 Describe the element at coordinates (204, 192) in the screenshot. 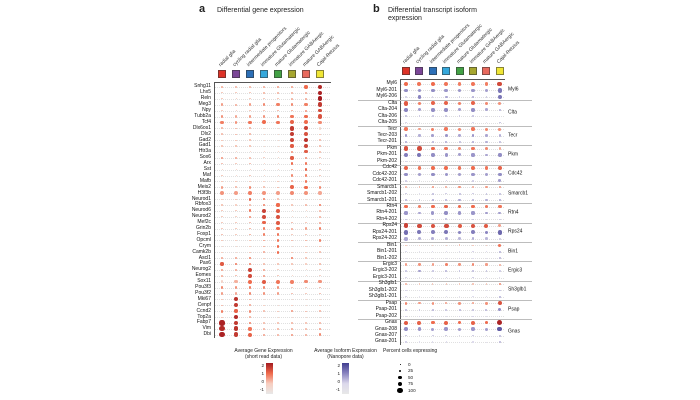

I see `gene-label: H3f3b` at that location.